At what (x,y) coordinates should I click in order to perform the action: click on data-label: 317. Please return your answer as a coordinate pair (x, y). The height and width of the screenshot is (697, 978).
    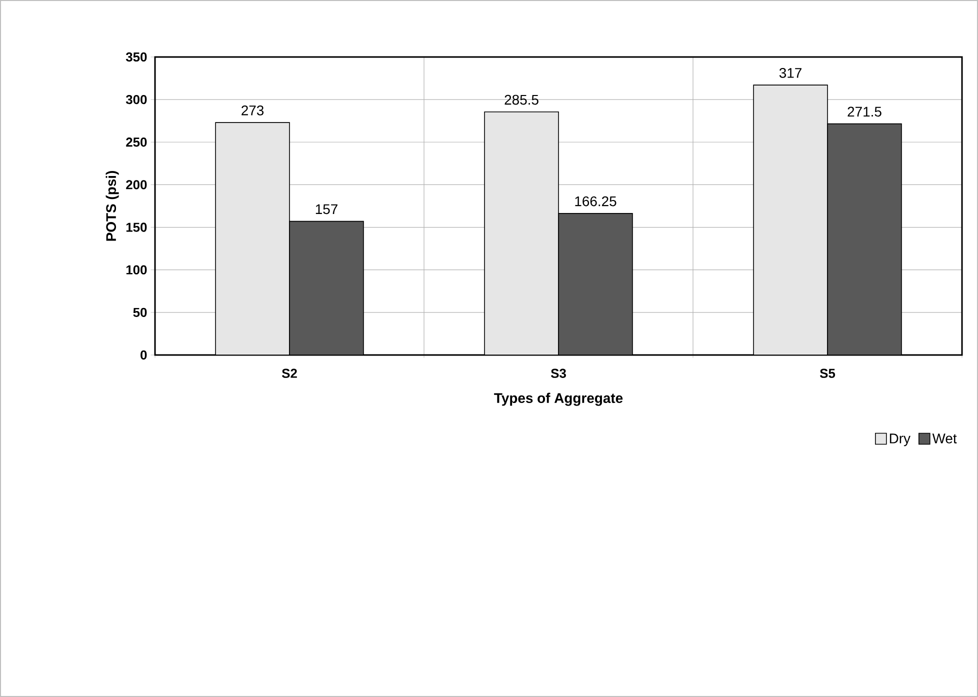
    Looking at the image, I should click on (790, 73).